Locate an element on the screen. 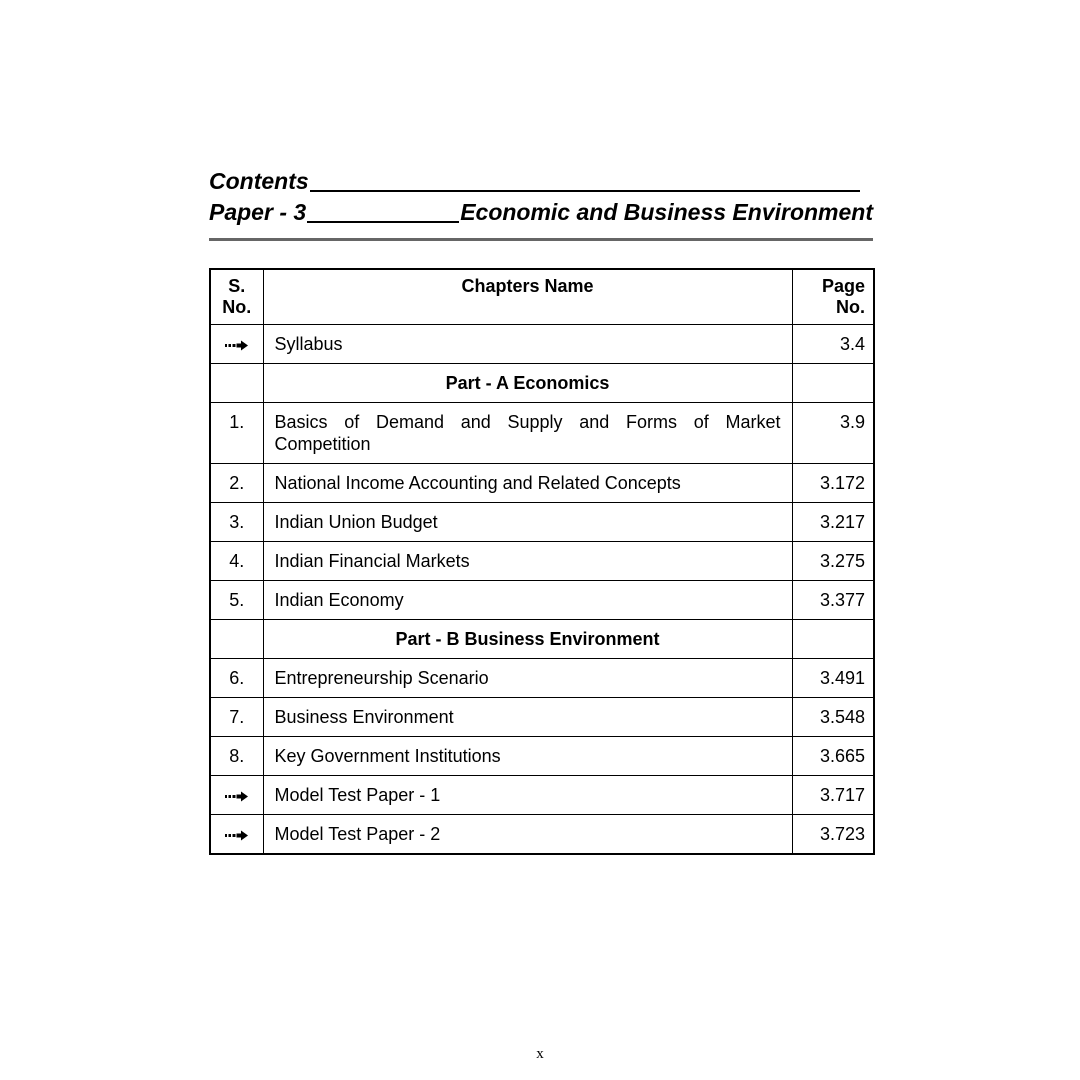 The image size is (1080, 1080). serial-number: 1. is located at coordinates (237, 422).